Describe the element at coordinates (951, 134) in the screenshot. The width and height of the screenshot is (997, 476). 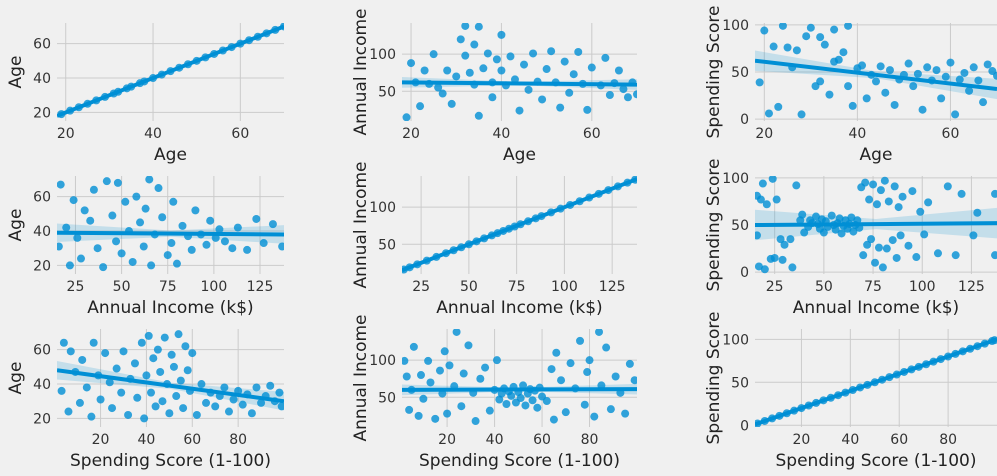
I see `x-tick-label: 60` at that location.